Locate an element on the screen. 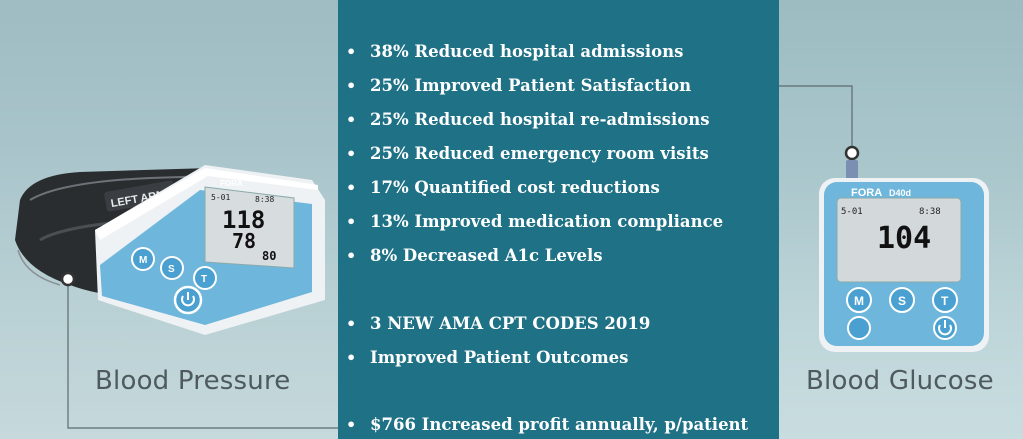  stat-text: 3 NEW AMA CPT CODES 2019 is located at coordinates (510, 323).